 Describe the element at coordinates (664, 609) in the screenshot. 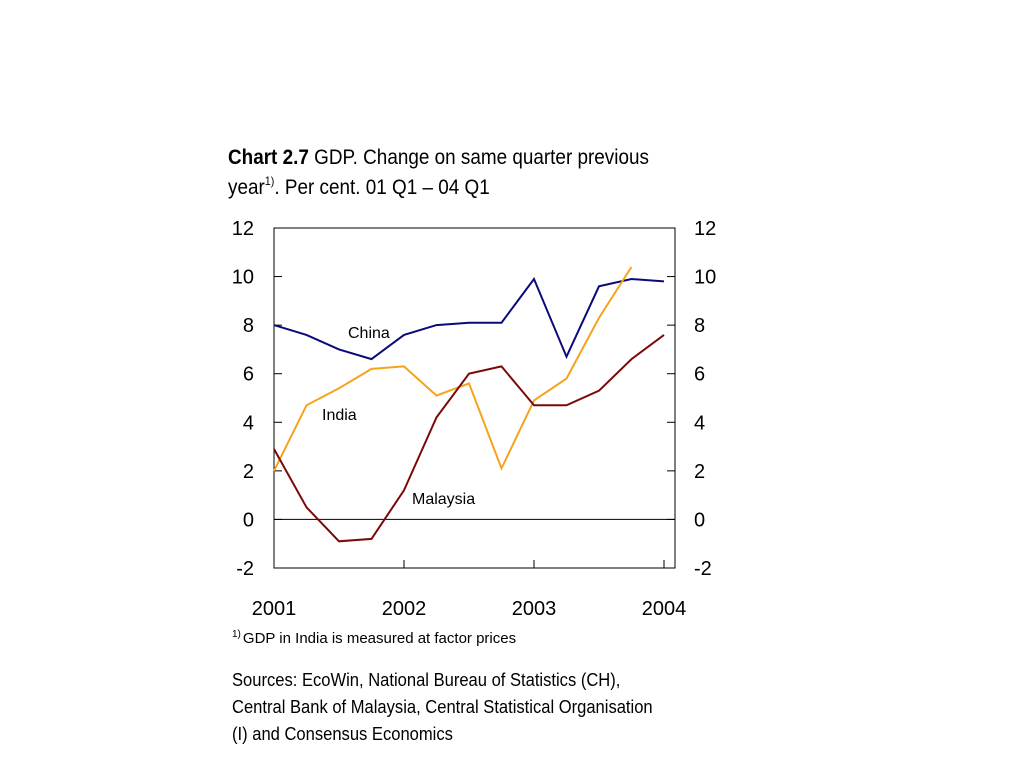

I see `x-tick-label: 2004` at that location.